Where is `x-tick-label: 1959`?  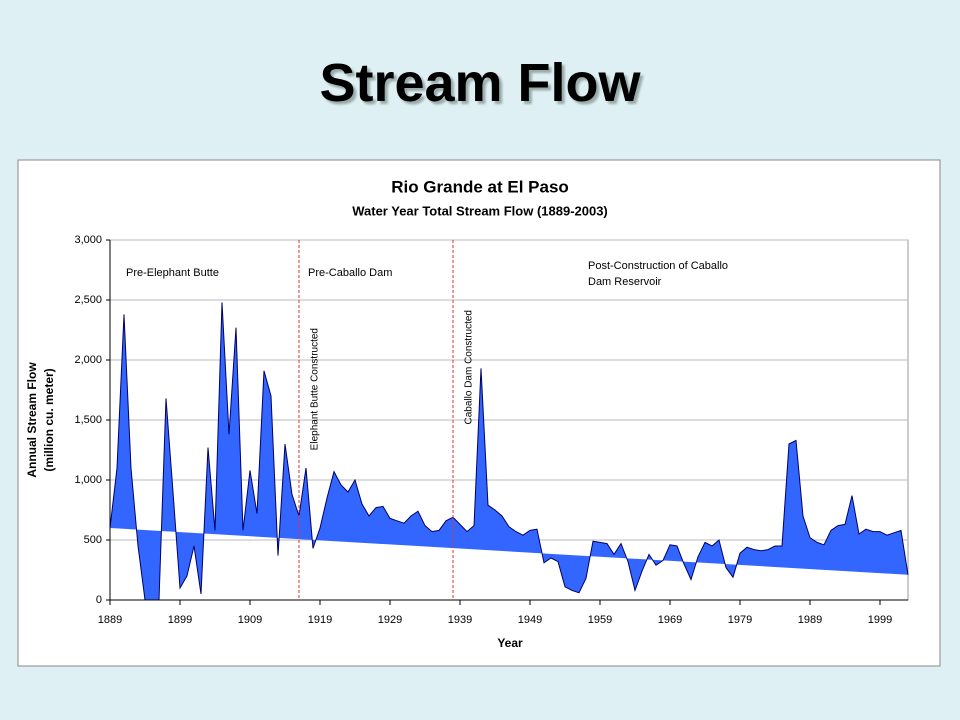
x-tick-label: 1959 is located at coordinates (600, 620).